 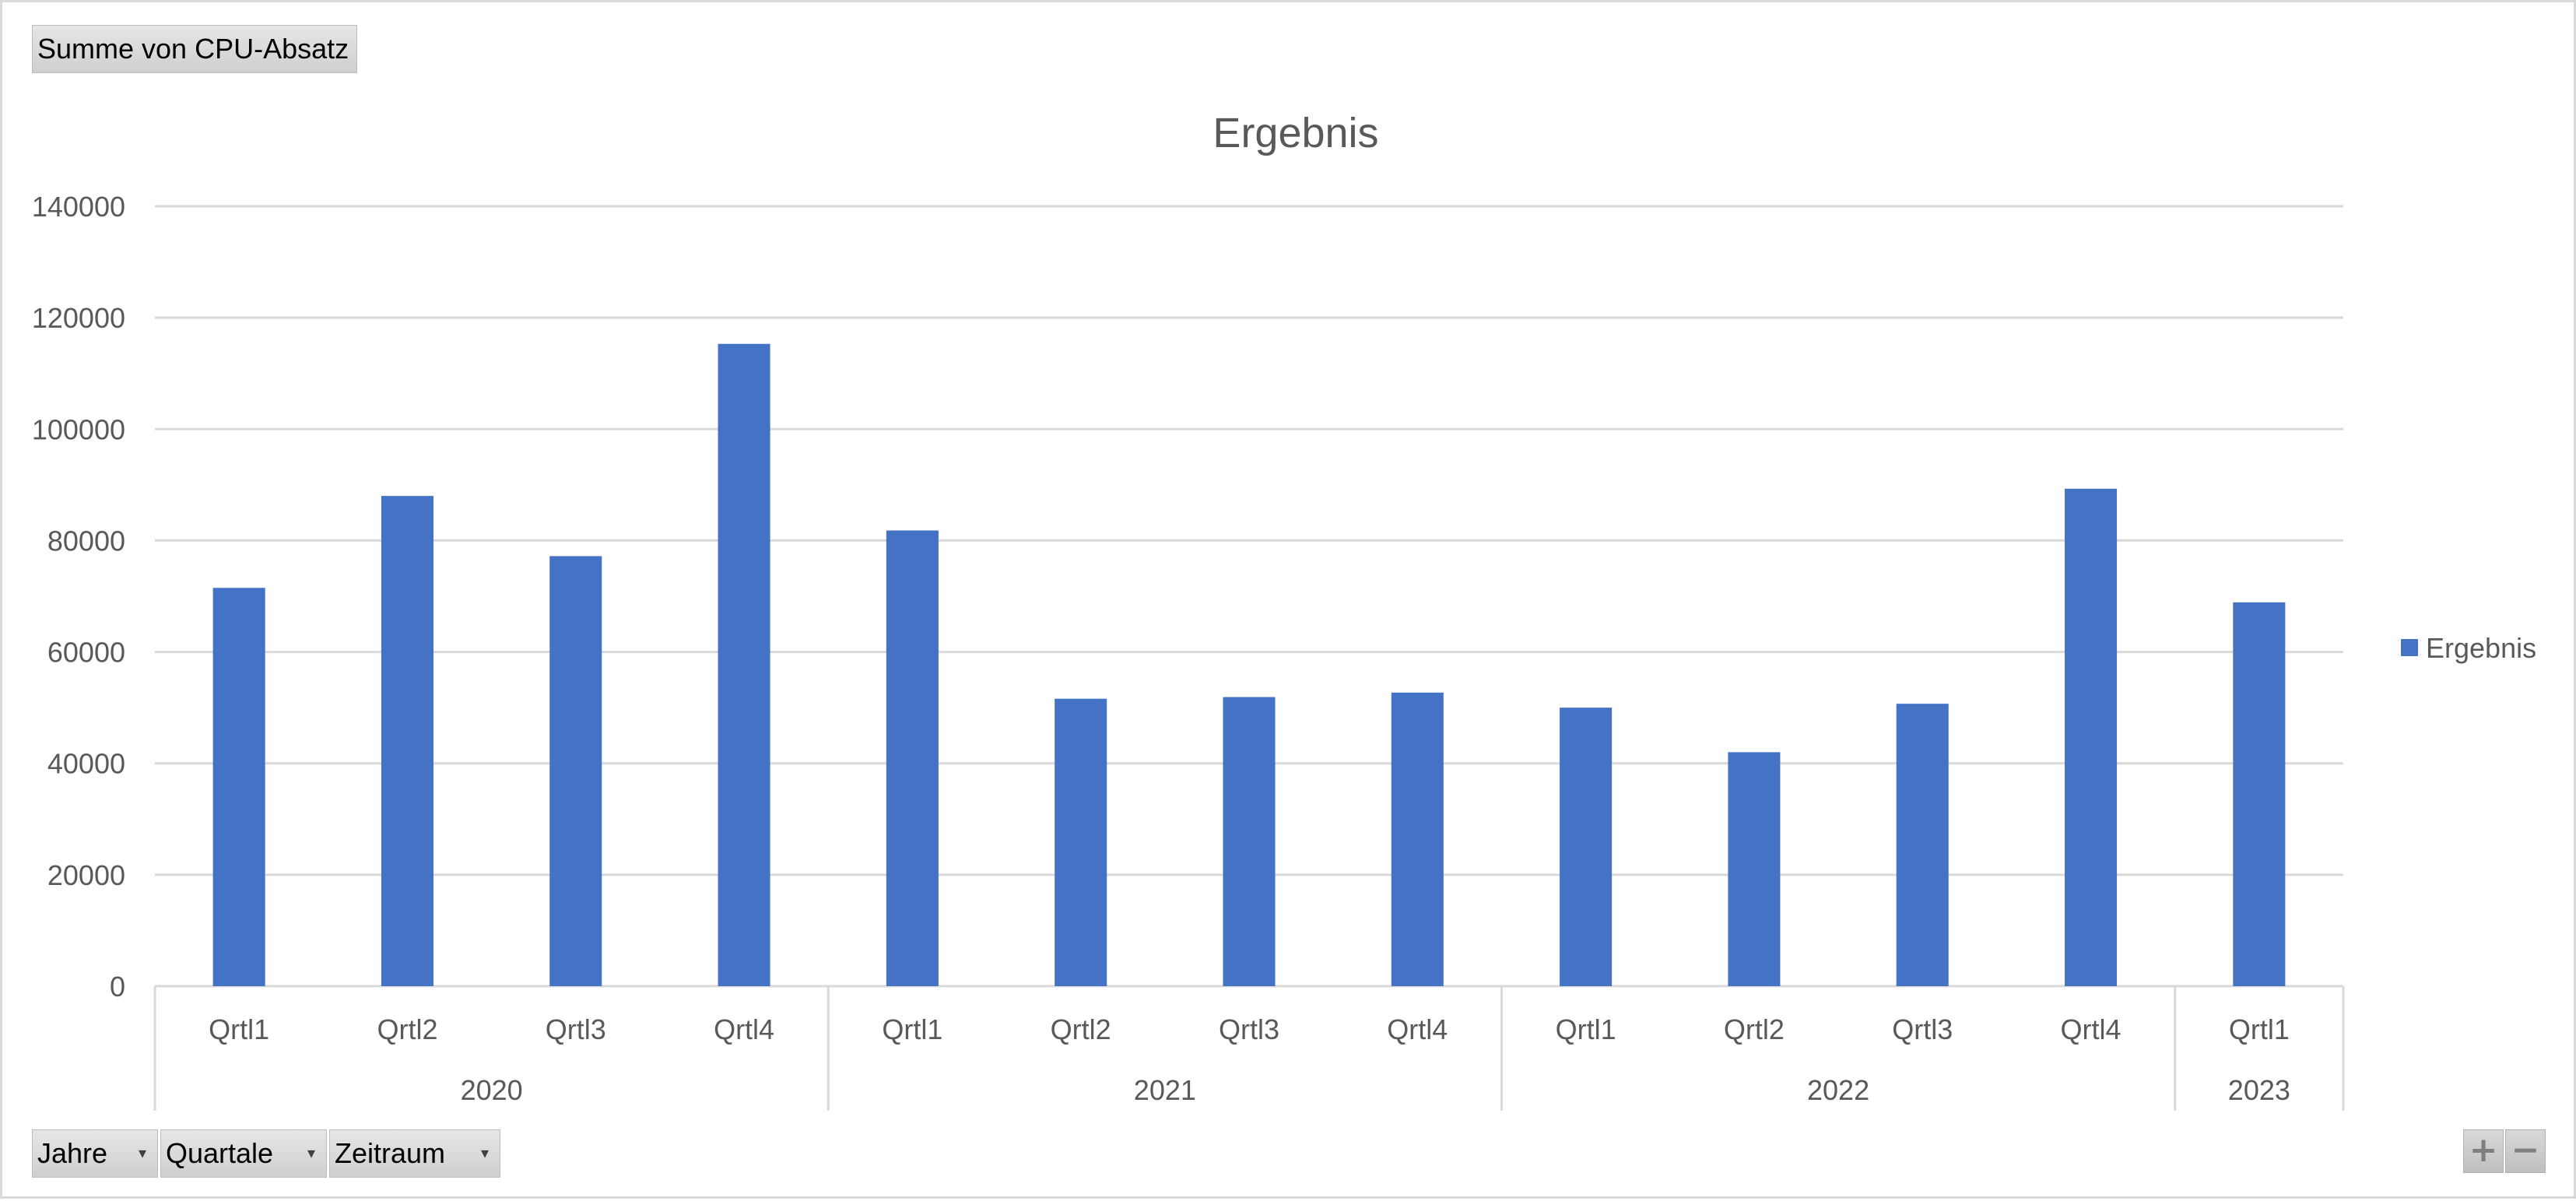 What do you see at coordinates (2409, 647) in the screenshot?
I see `legend-swatch` at bounding box center [2409, 647].